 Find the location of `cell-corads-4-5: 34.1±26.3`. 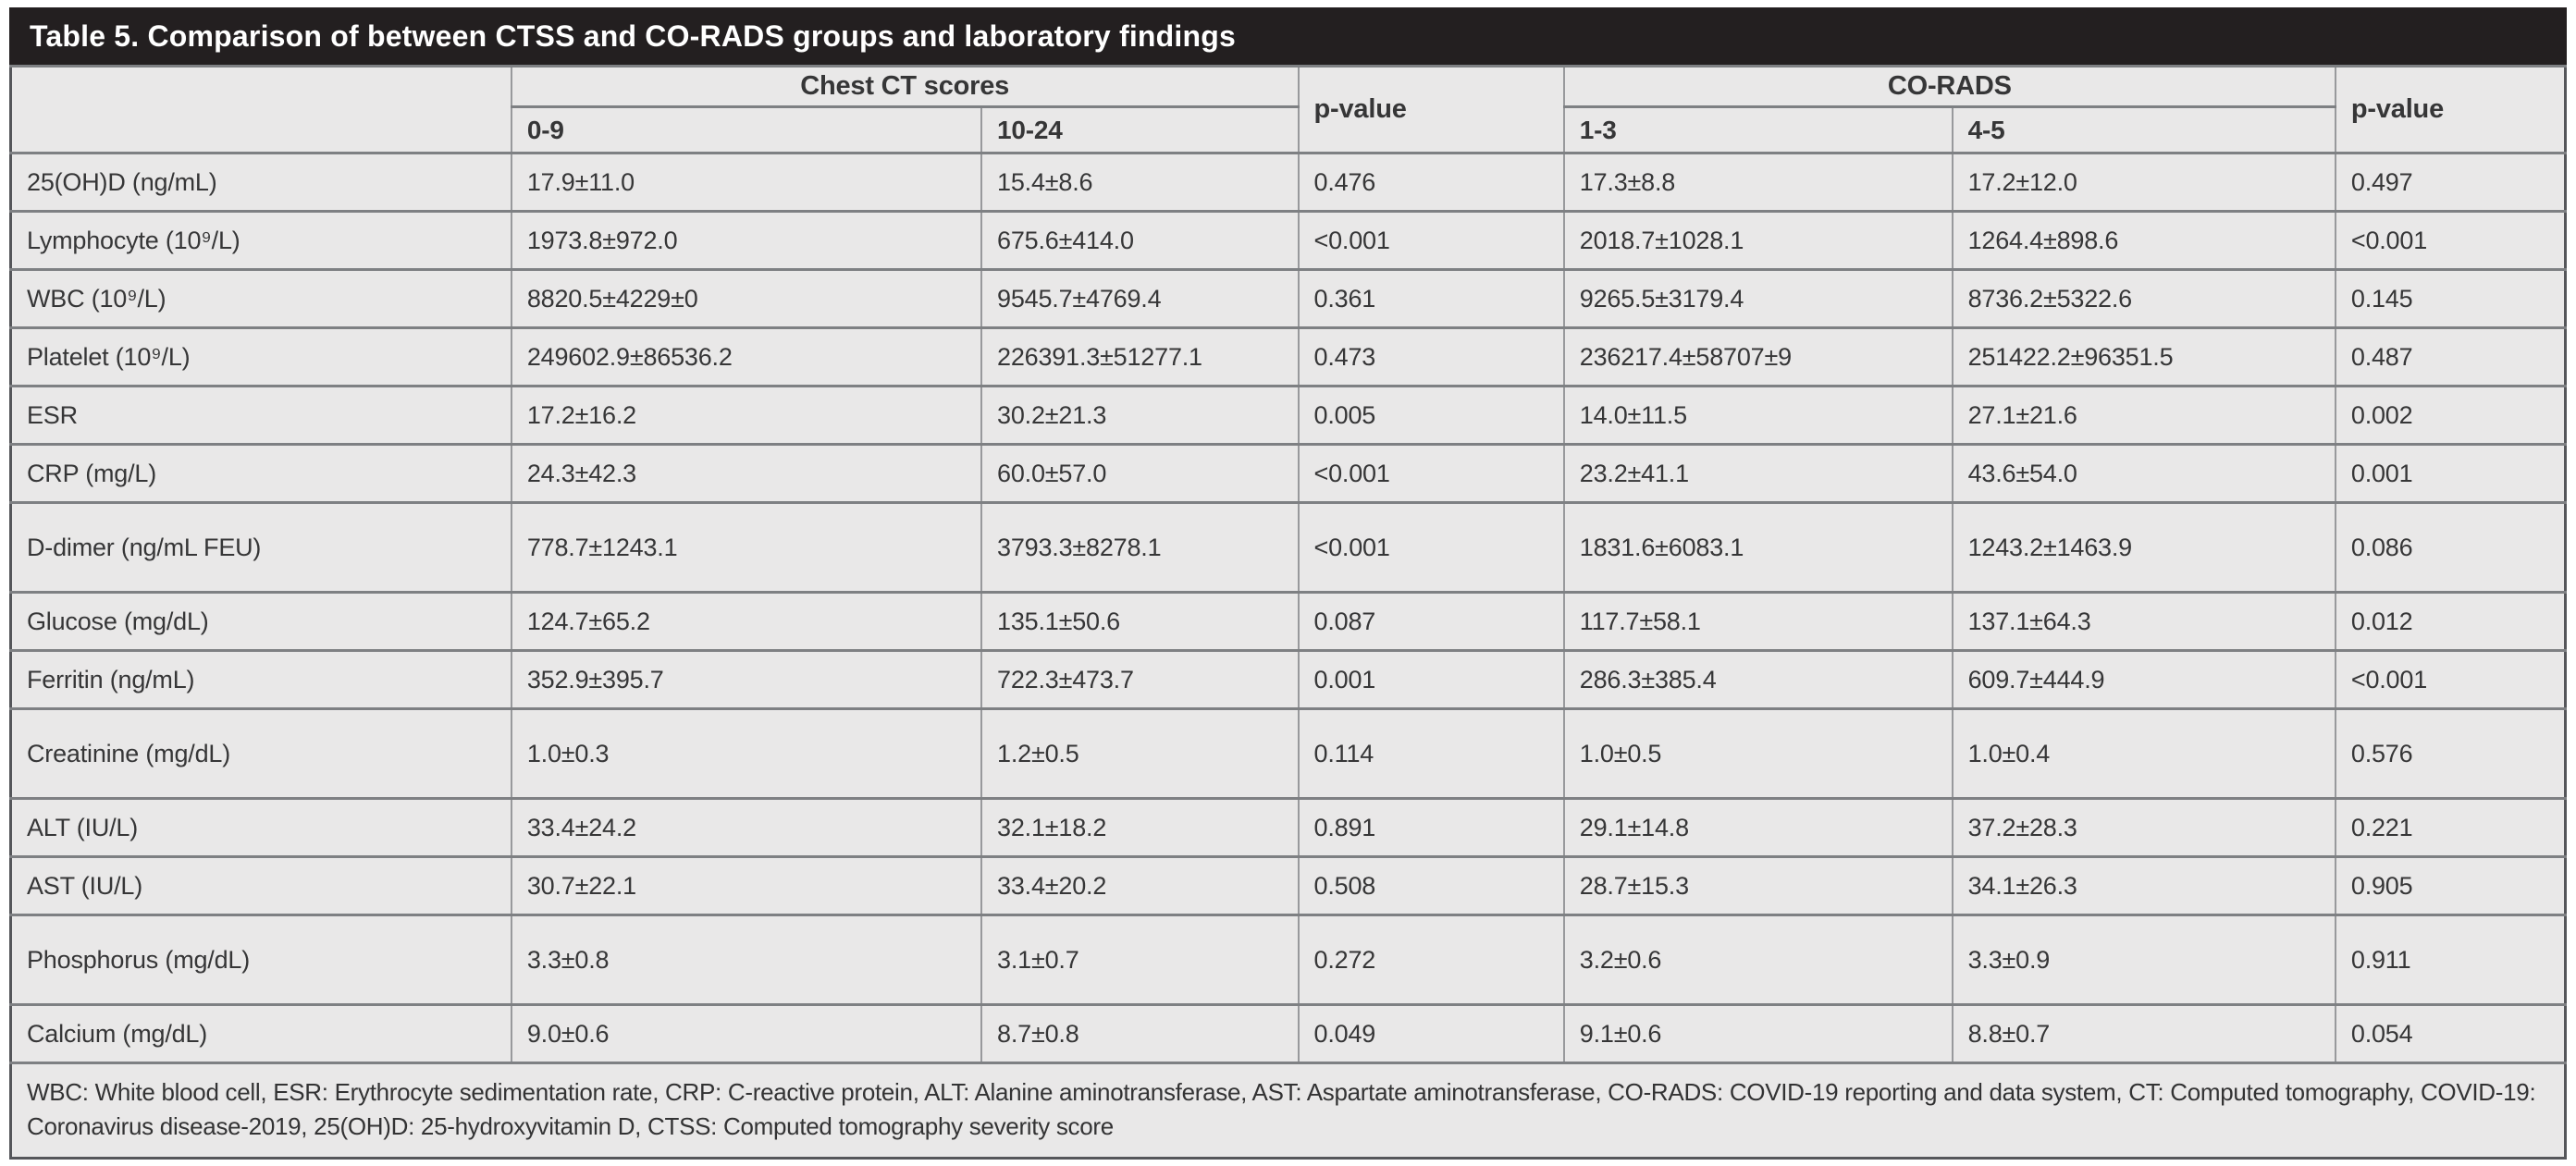

cell-corads-4-5: 34.1±26.3 is located at coordinates (2143, 886).